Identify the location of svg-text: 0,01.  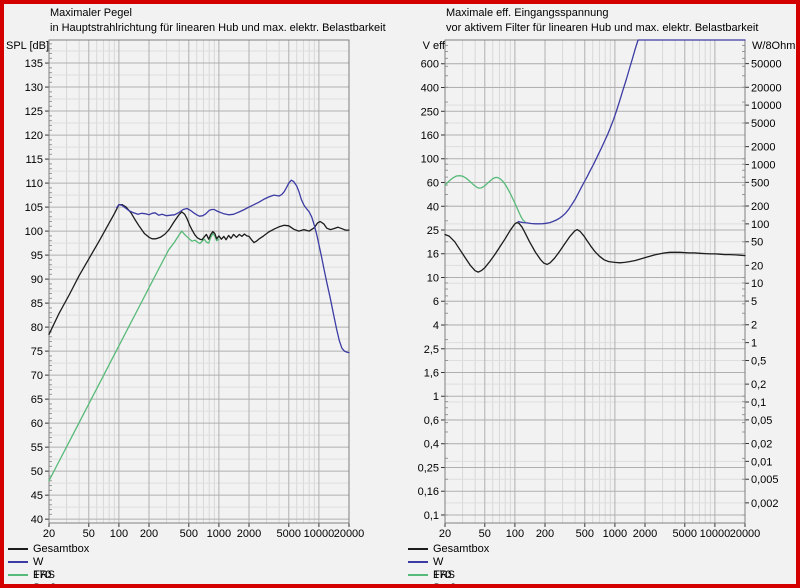
(761, 462).